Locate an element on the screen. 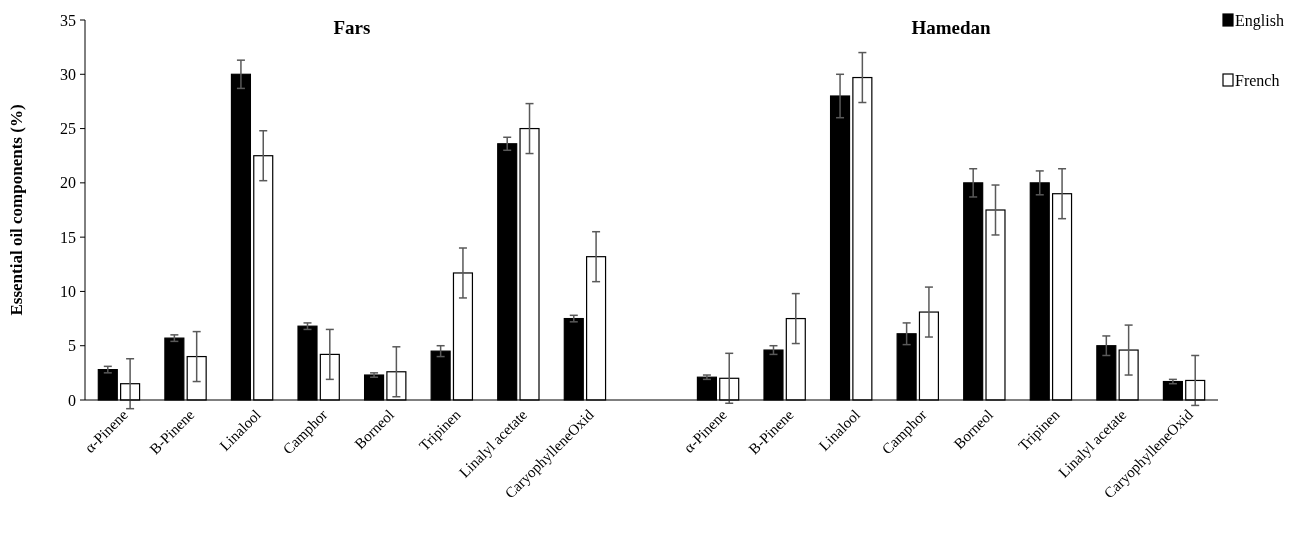 This screenshot has width=1293, height=544. y-axis-title: Essential oil components (%) is located at coordinates (16, 210).